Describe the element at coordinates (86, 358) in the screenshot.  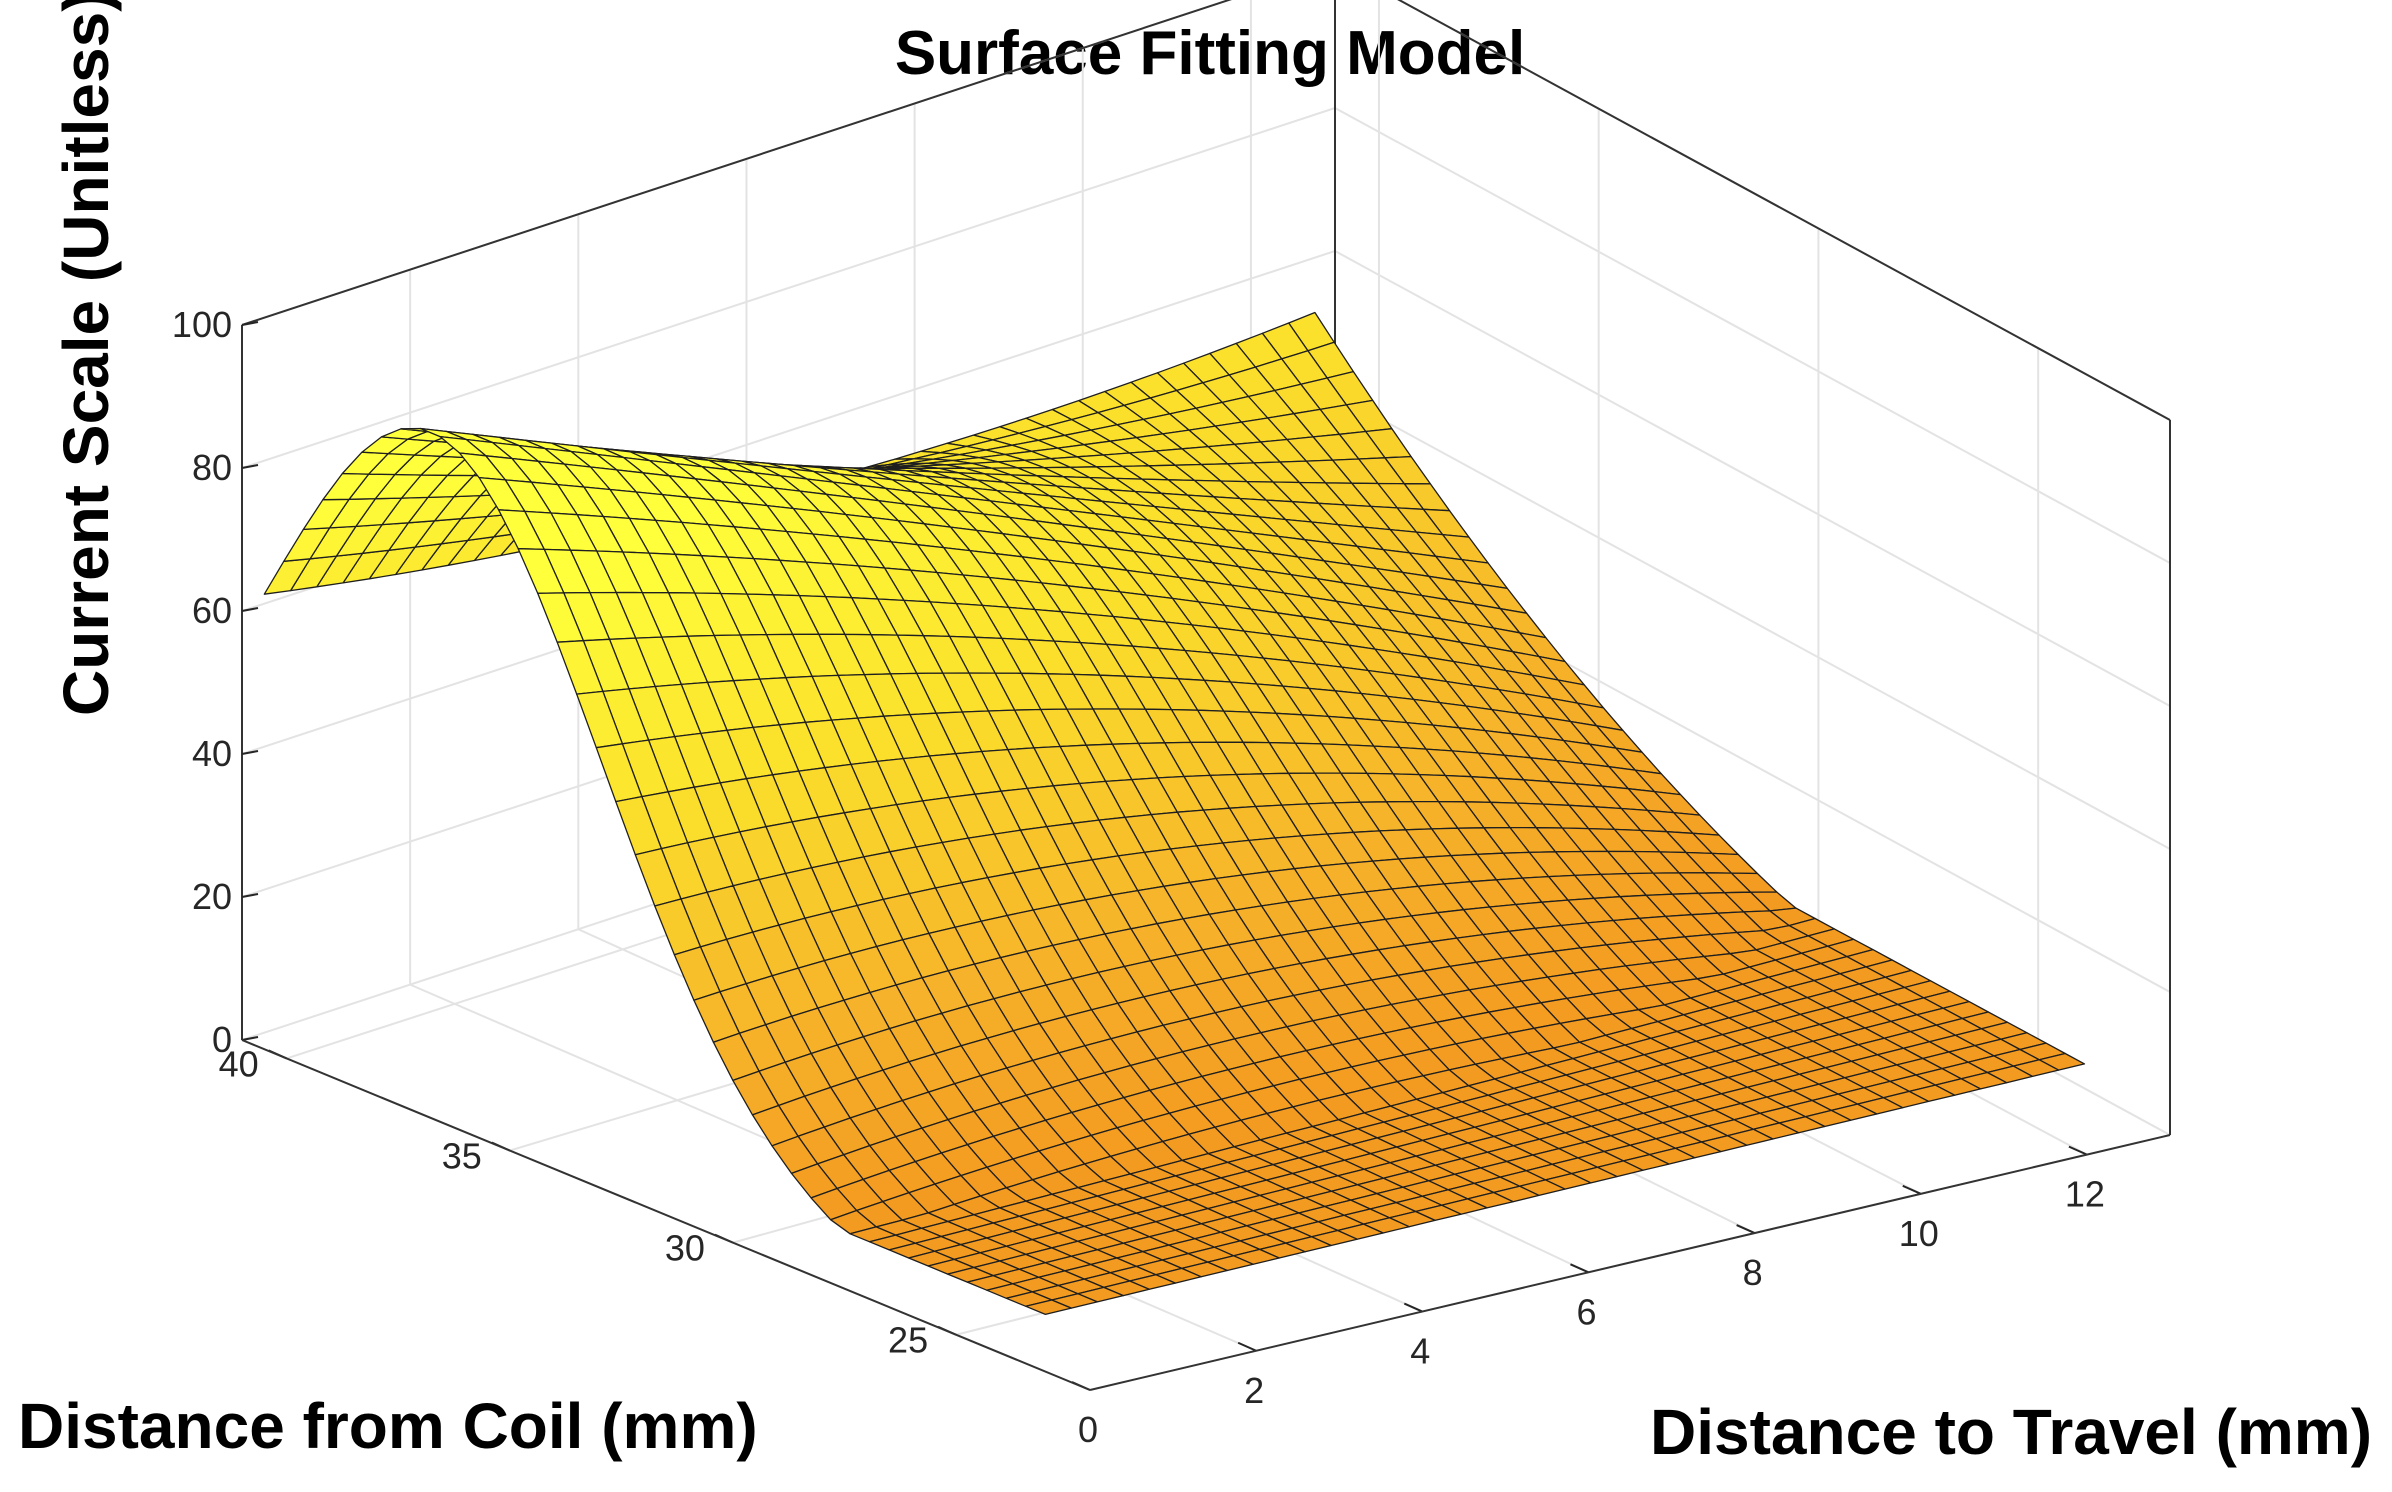
I see `z-axis-label: Current Scale (Unitless)` at that location.